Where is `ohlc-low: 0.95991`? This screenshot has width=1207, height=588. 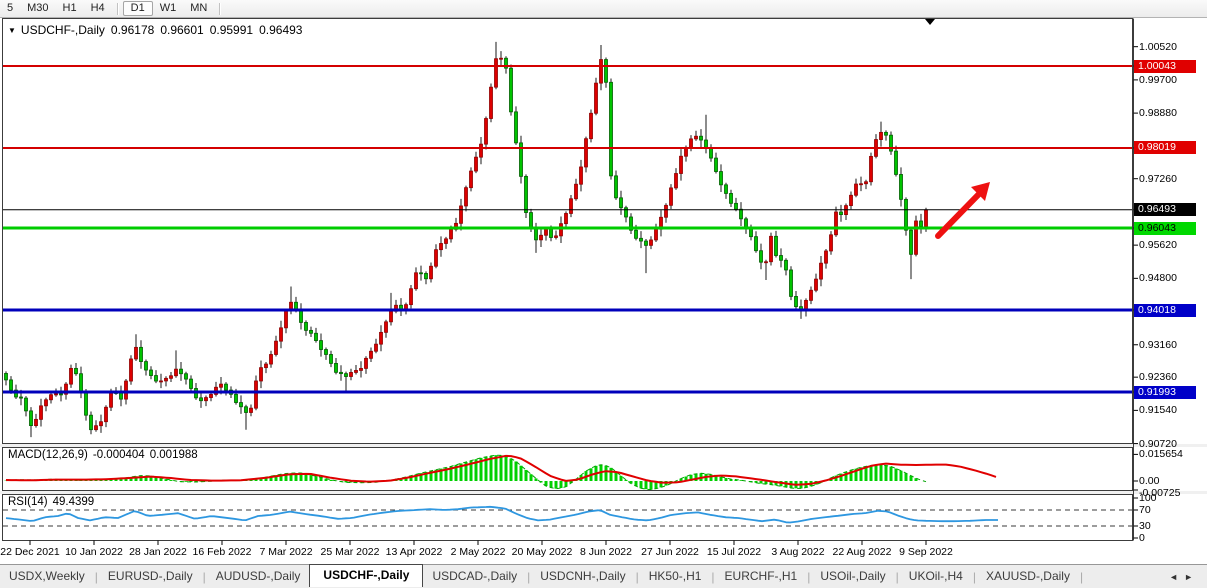
ohlc-low: 0.95991 is located at coordinates (231, 30).